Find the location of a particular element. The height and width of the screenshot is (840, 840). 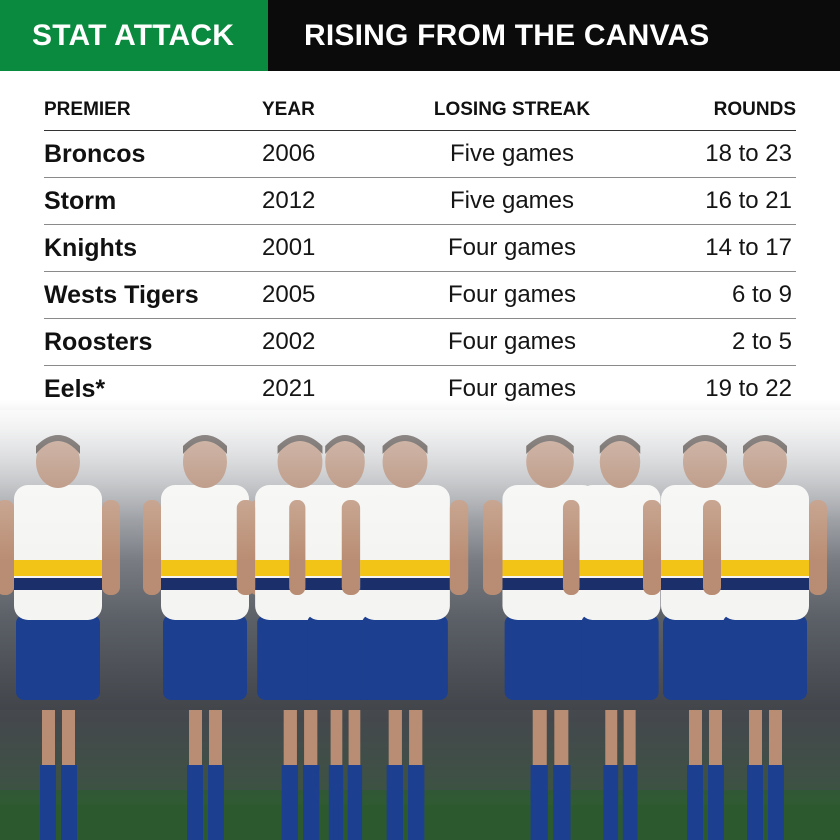

rounds-cell: 16 to 21 is located at coordinates (748, 200).